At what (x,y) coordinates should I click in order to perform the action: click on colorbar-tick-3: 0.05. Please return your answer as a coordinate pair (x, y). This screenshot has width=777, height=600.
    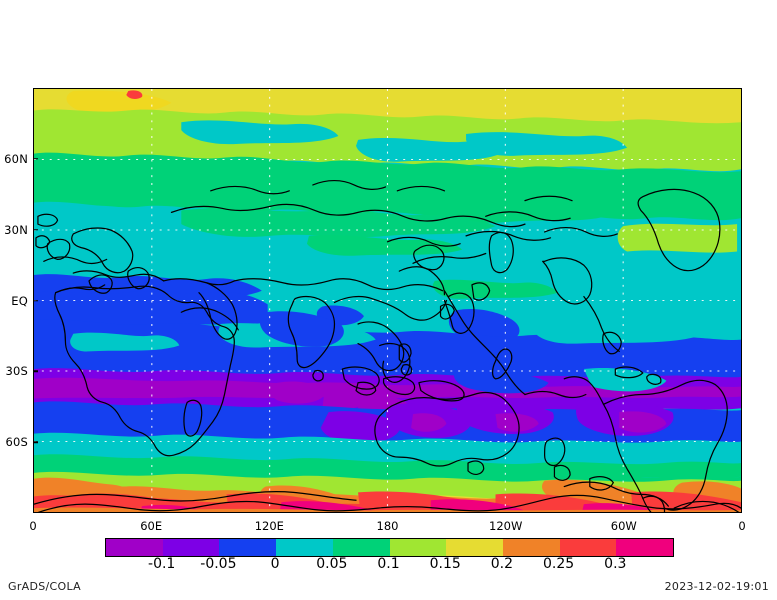
    Looking at the image, I should click on (332, 564).